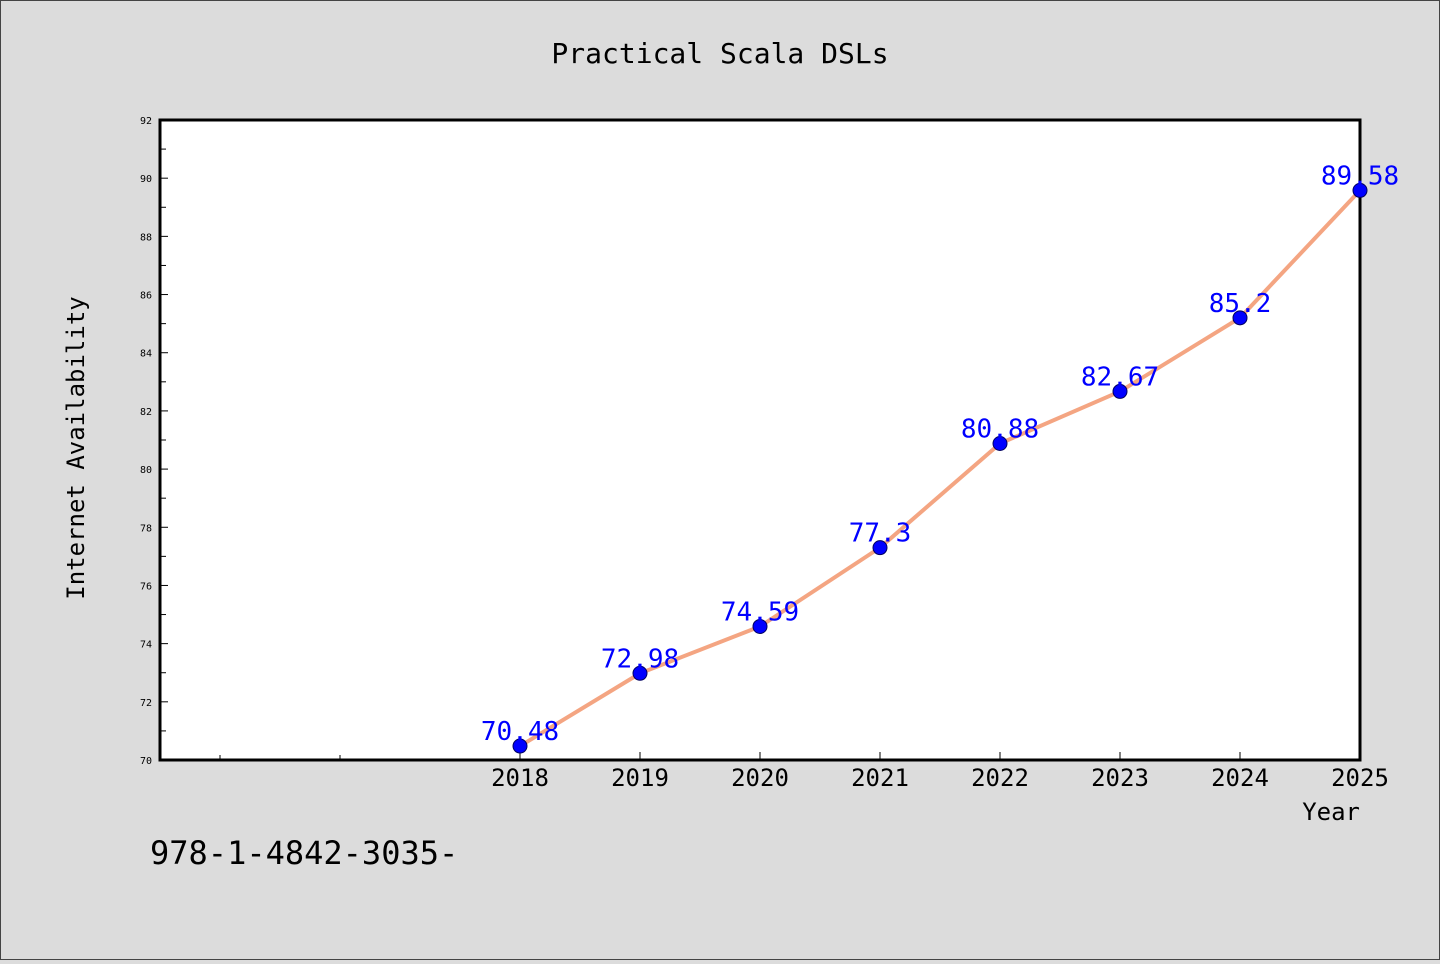 The image size is (1440, 964). Describe the element at coordinates (760, 778) in the screenshot. I see `x-tick-label: 2020` at that location.